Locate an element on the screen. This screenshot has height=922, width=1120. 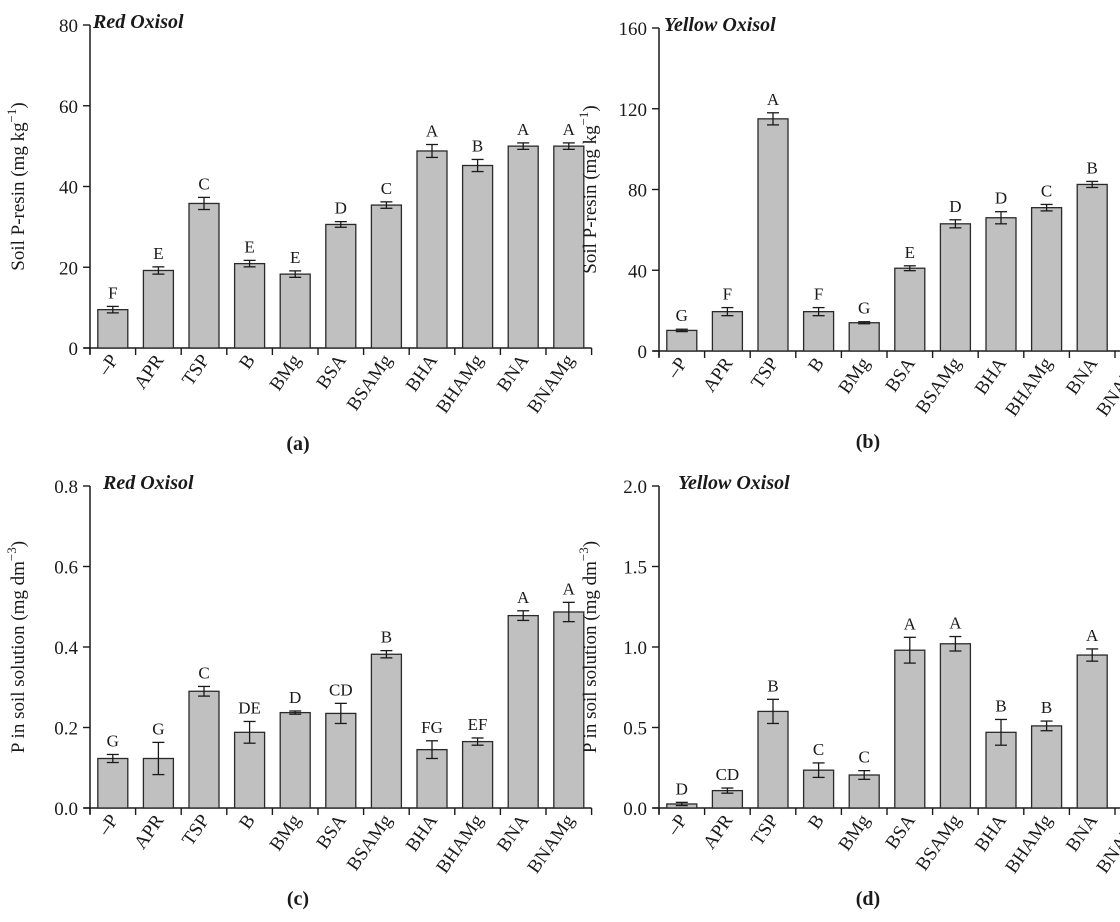
x-tick-label: BHAMg is located at coordinates (1029, 386).